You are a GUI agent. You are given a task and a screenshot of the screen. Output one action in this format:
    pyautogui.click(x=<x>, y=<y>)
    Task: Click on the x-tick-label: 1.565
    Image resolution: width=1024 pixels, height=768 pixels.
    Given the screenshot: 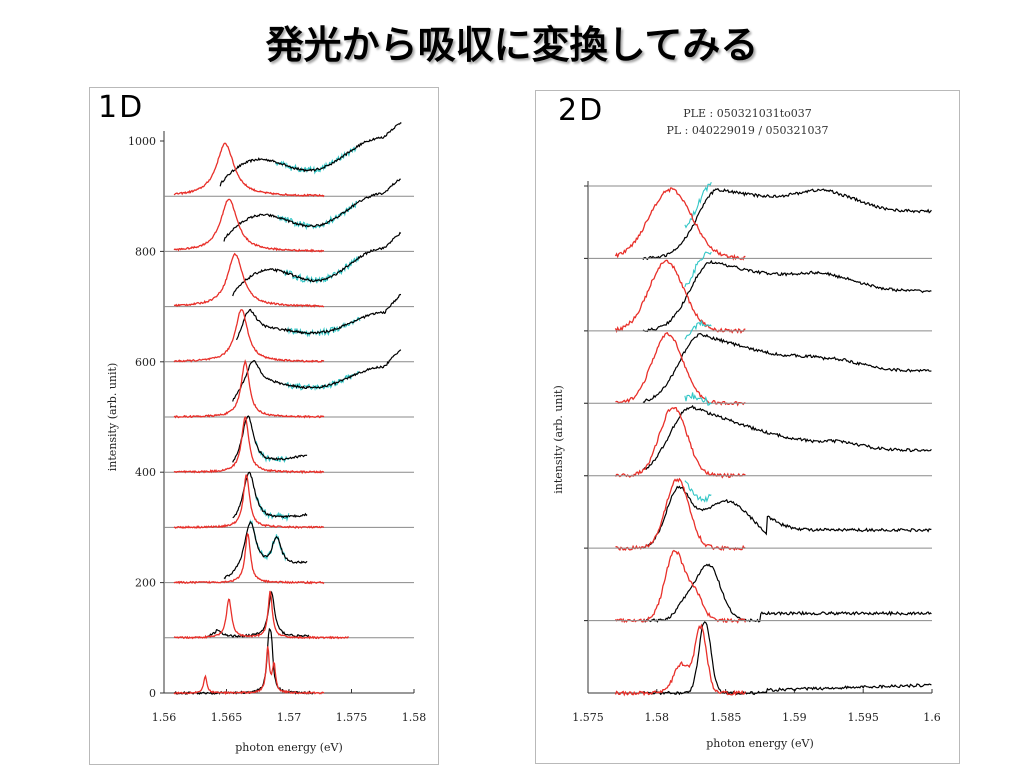 What is the action you would take?
    pyautogui.click(x=227, y=717)
    